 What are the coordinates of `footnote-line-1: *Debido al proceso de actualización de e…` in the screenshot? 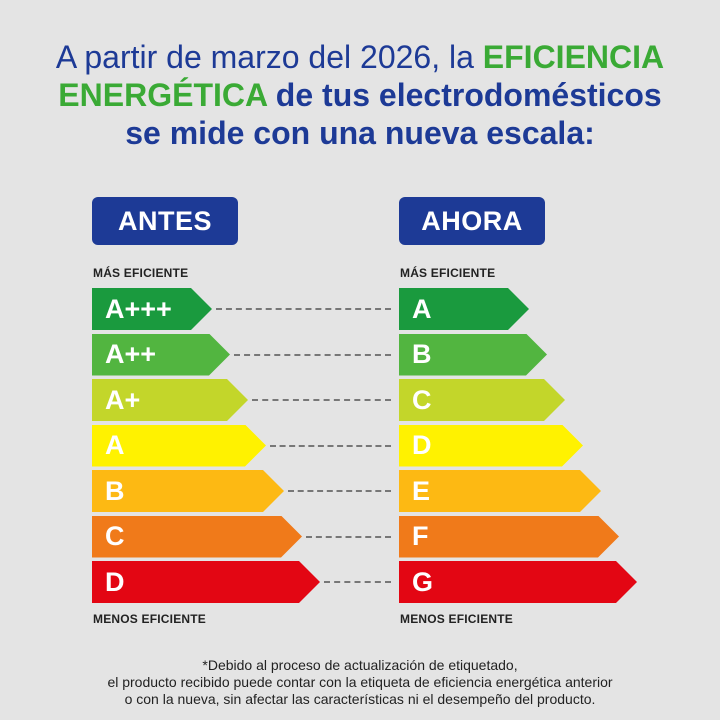 It's located at (360, 665).